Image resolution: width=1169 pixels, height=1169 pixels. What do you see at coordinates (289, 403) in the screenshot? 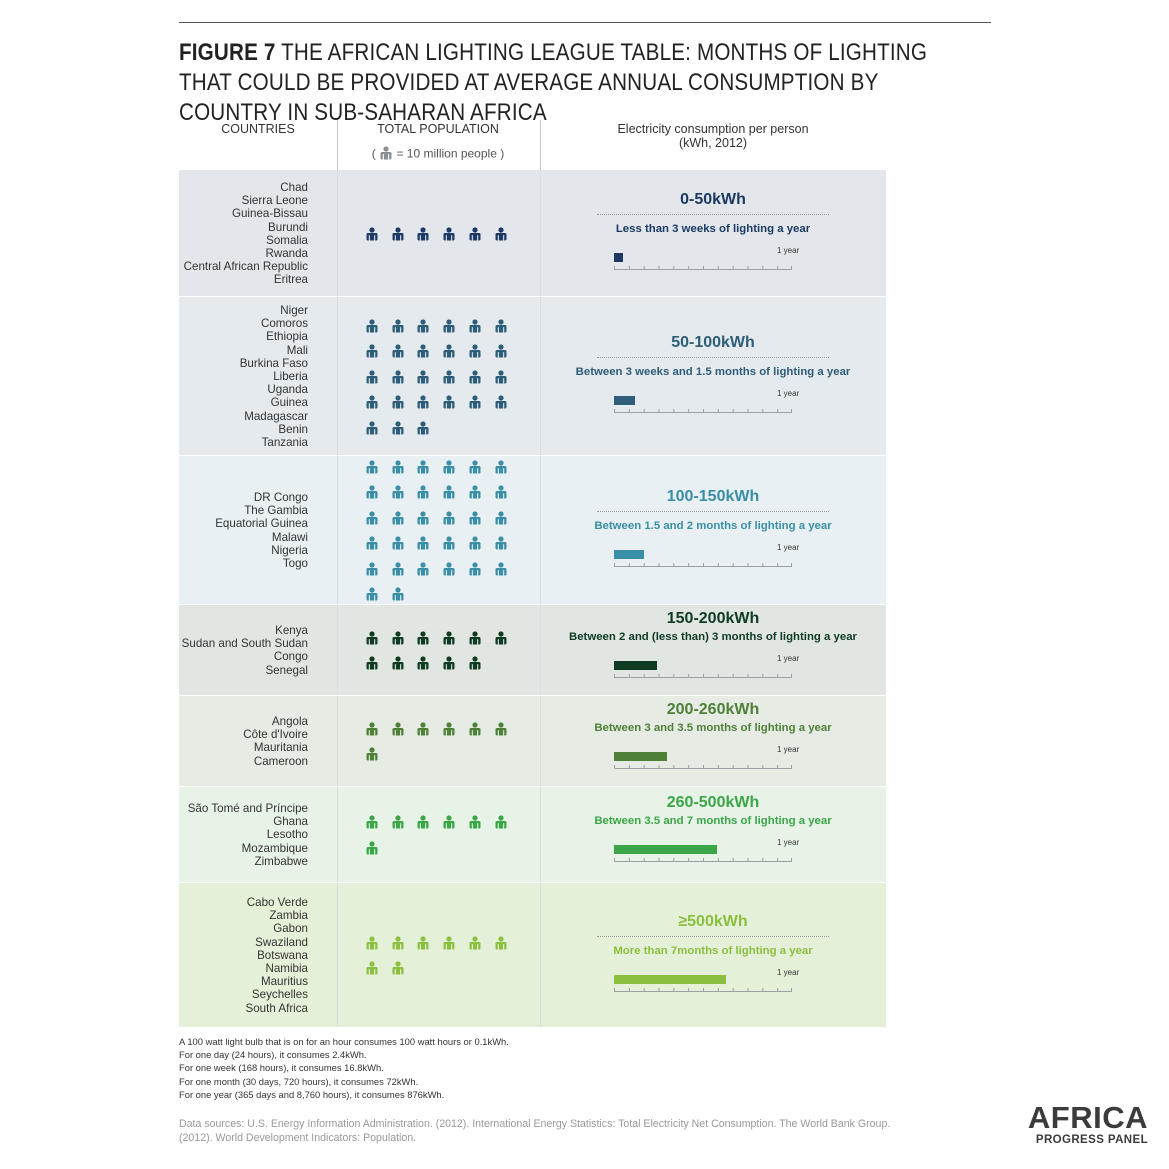
I see `country-name: Guinea` at bounding box center [289, 403].